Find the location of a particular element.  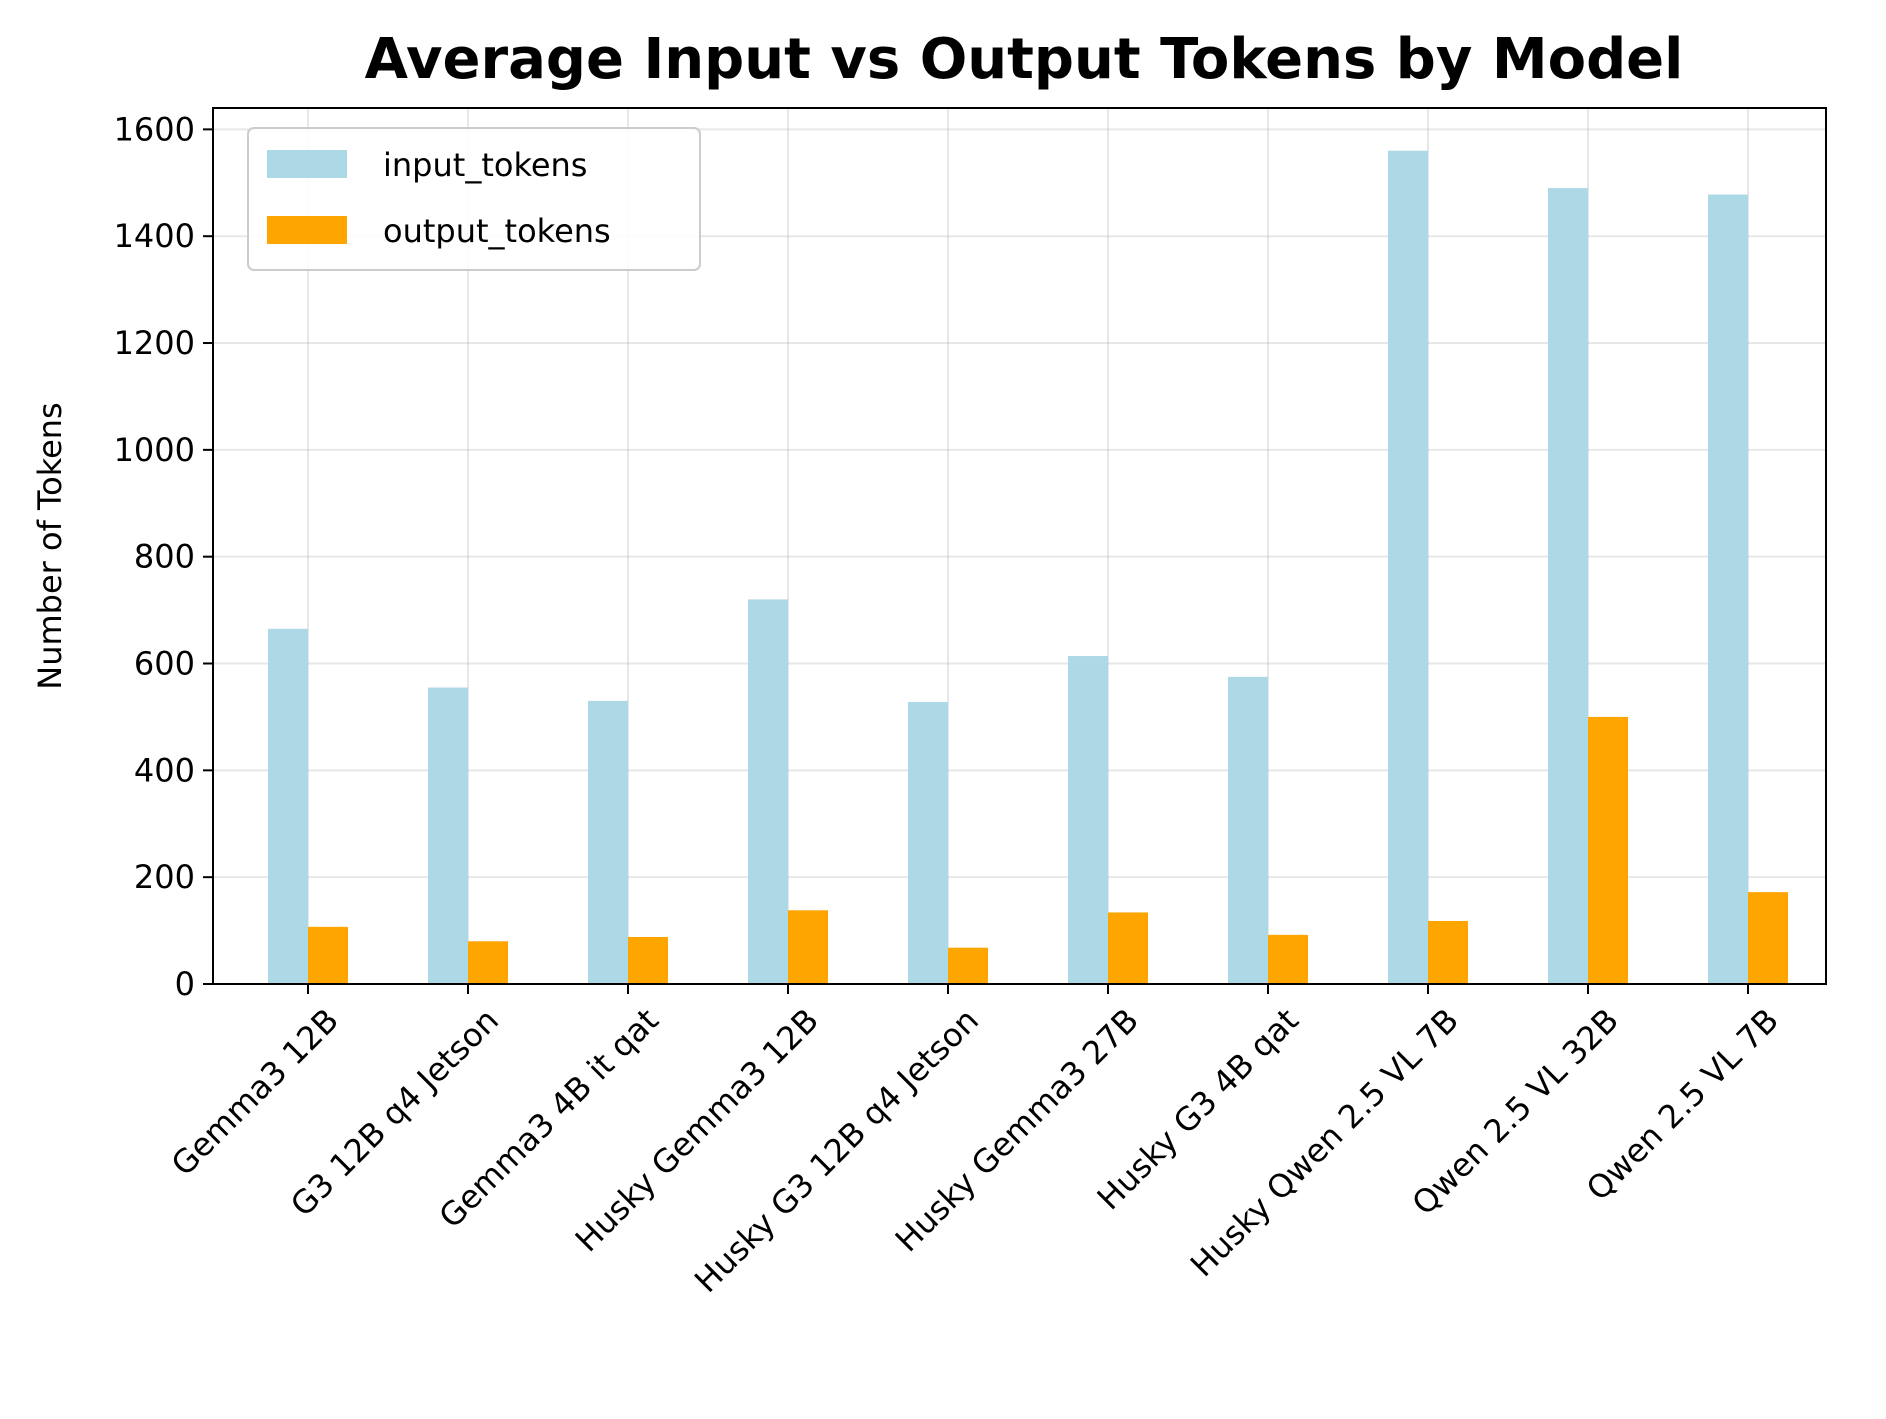

bar-input-tokens-gemma3-12b is located at coordinates (288, 806).